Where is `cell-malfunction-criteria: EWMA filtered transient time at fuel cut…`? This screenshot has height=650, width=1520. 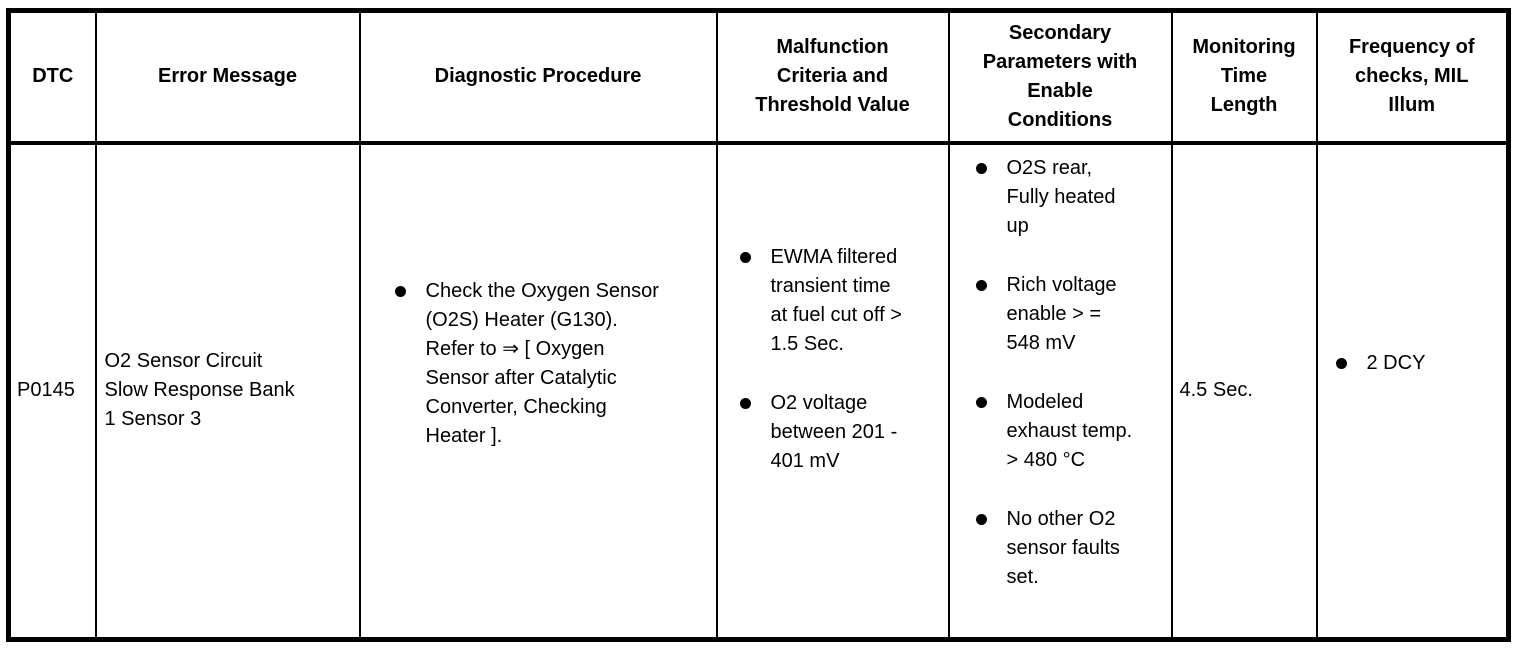 cell-malfunction-criteria: EWMA filtered transient time at fuel cut… is located at coordinates (832, 391).